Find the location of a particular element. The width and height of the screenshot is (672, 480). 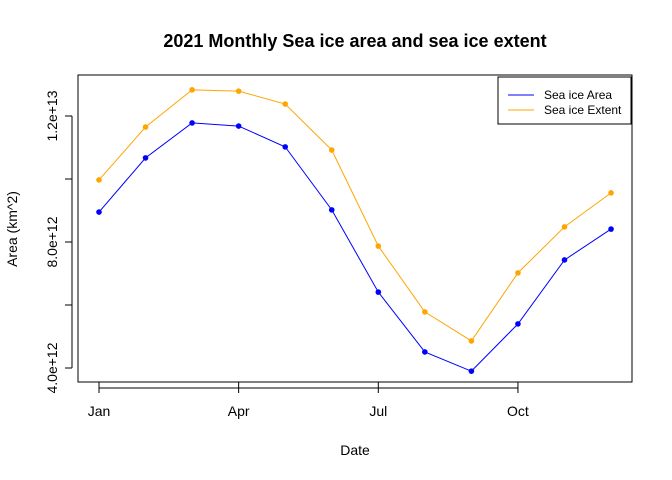

y-tick-label: 1.2e+13 is located at coordinates (52, 115).